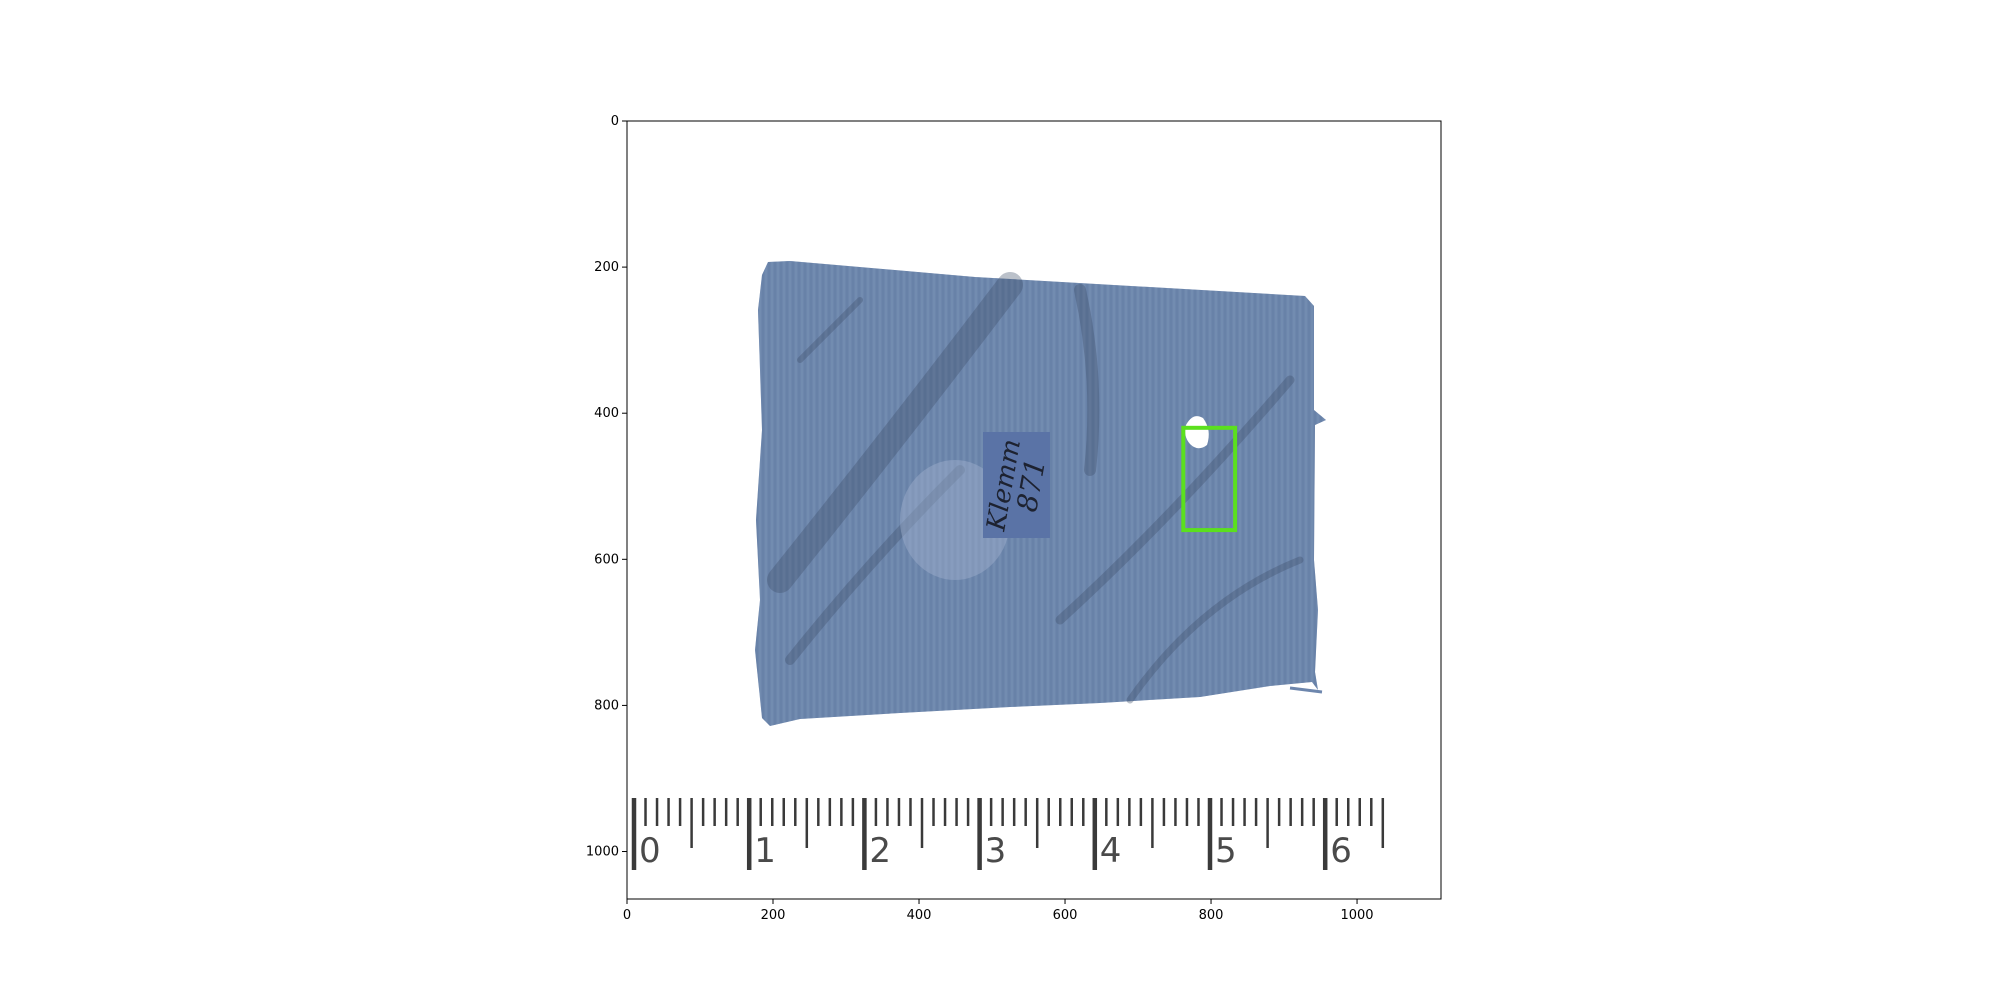 The width and height of the screenshot is (2000, 1000). Describe the element at coordinates (773, 915) in the screenshot. I see `x-tick-label: 200` at that location.